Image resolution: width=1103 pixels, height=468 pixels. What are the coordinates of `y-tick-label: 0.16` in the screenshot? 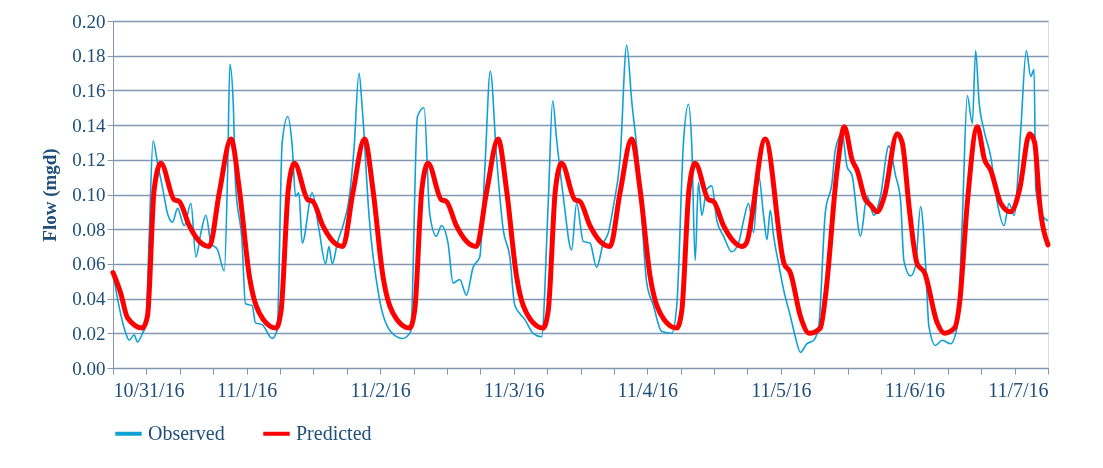 It's located at (89, 90).